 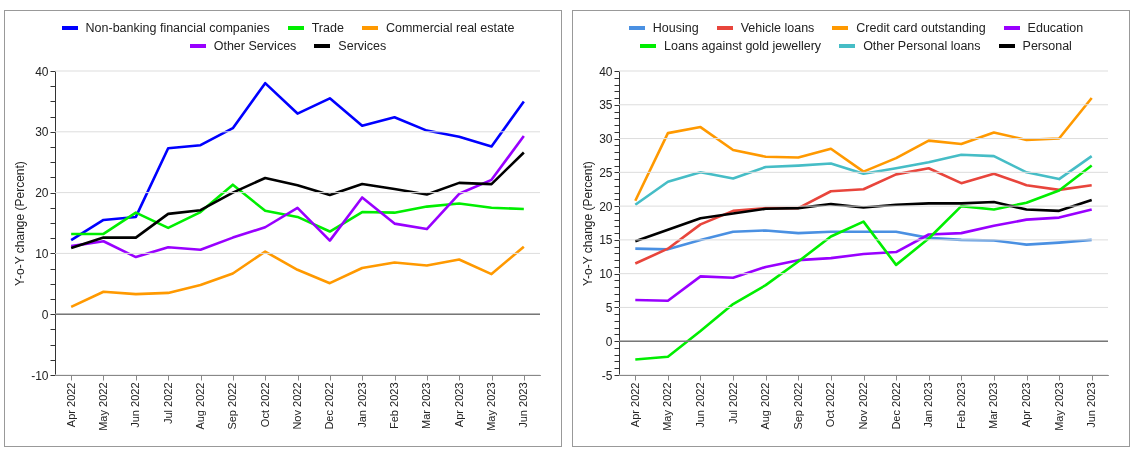 I want to click on legend-label: Personal, so click(x=1047, y=46).